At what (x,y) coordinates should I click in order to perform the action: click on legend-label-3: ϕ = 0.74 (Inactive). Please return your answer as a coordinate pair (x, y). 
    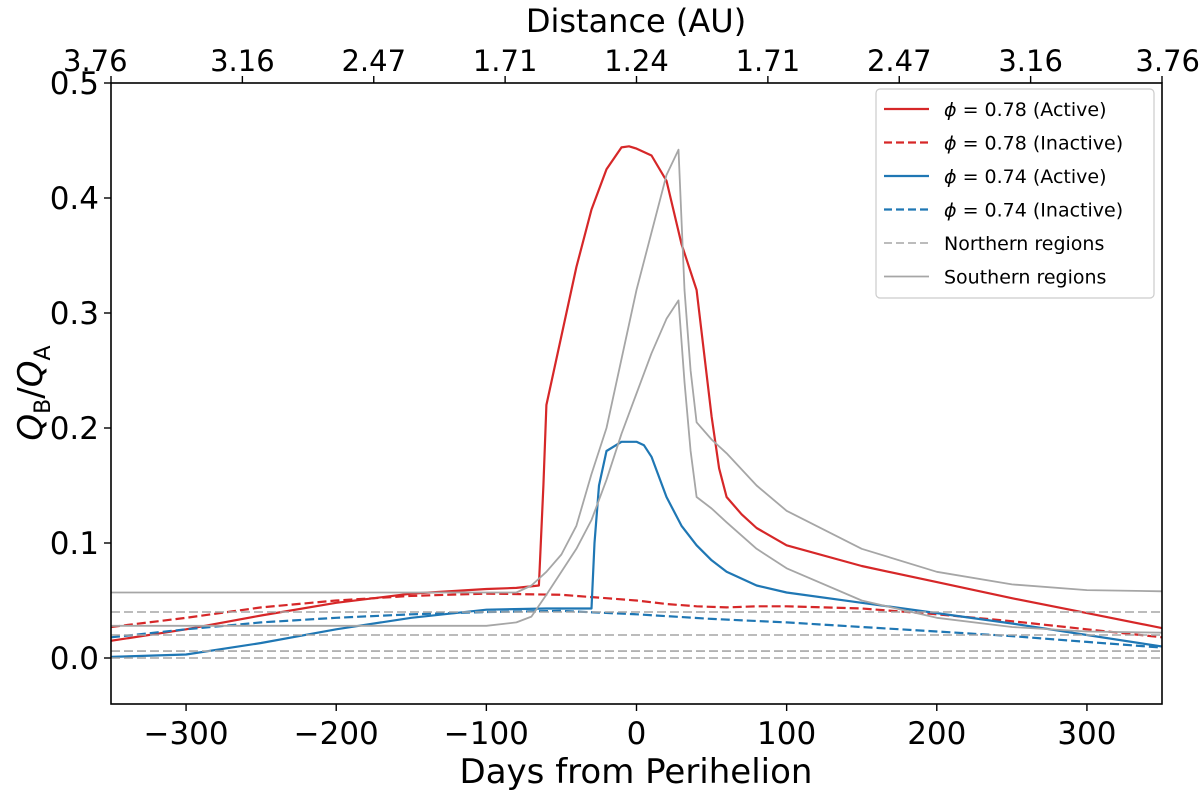
    Looking at the image, I should click on (1033, 211).